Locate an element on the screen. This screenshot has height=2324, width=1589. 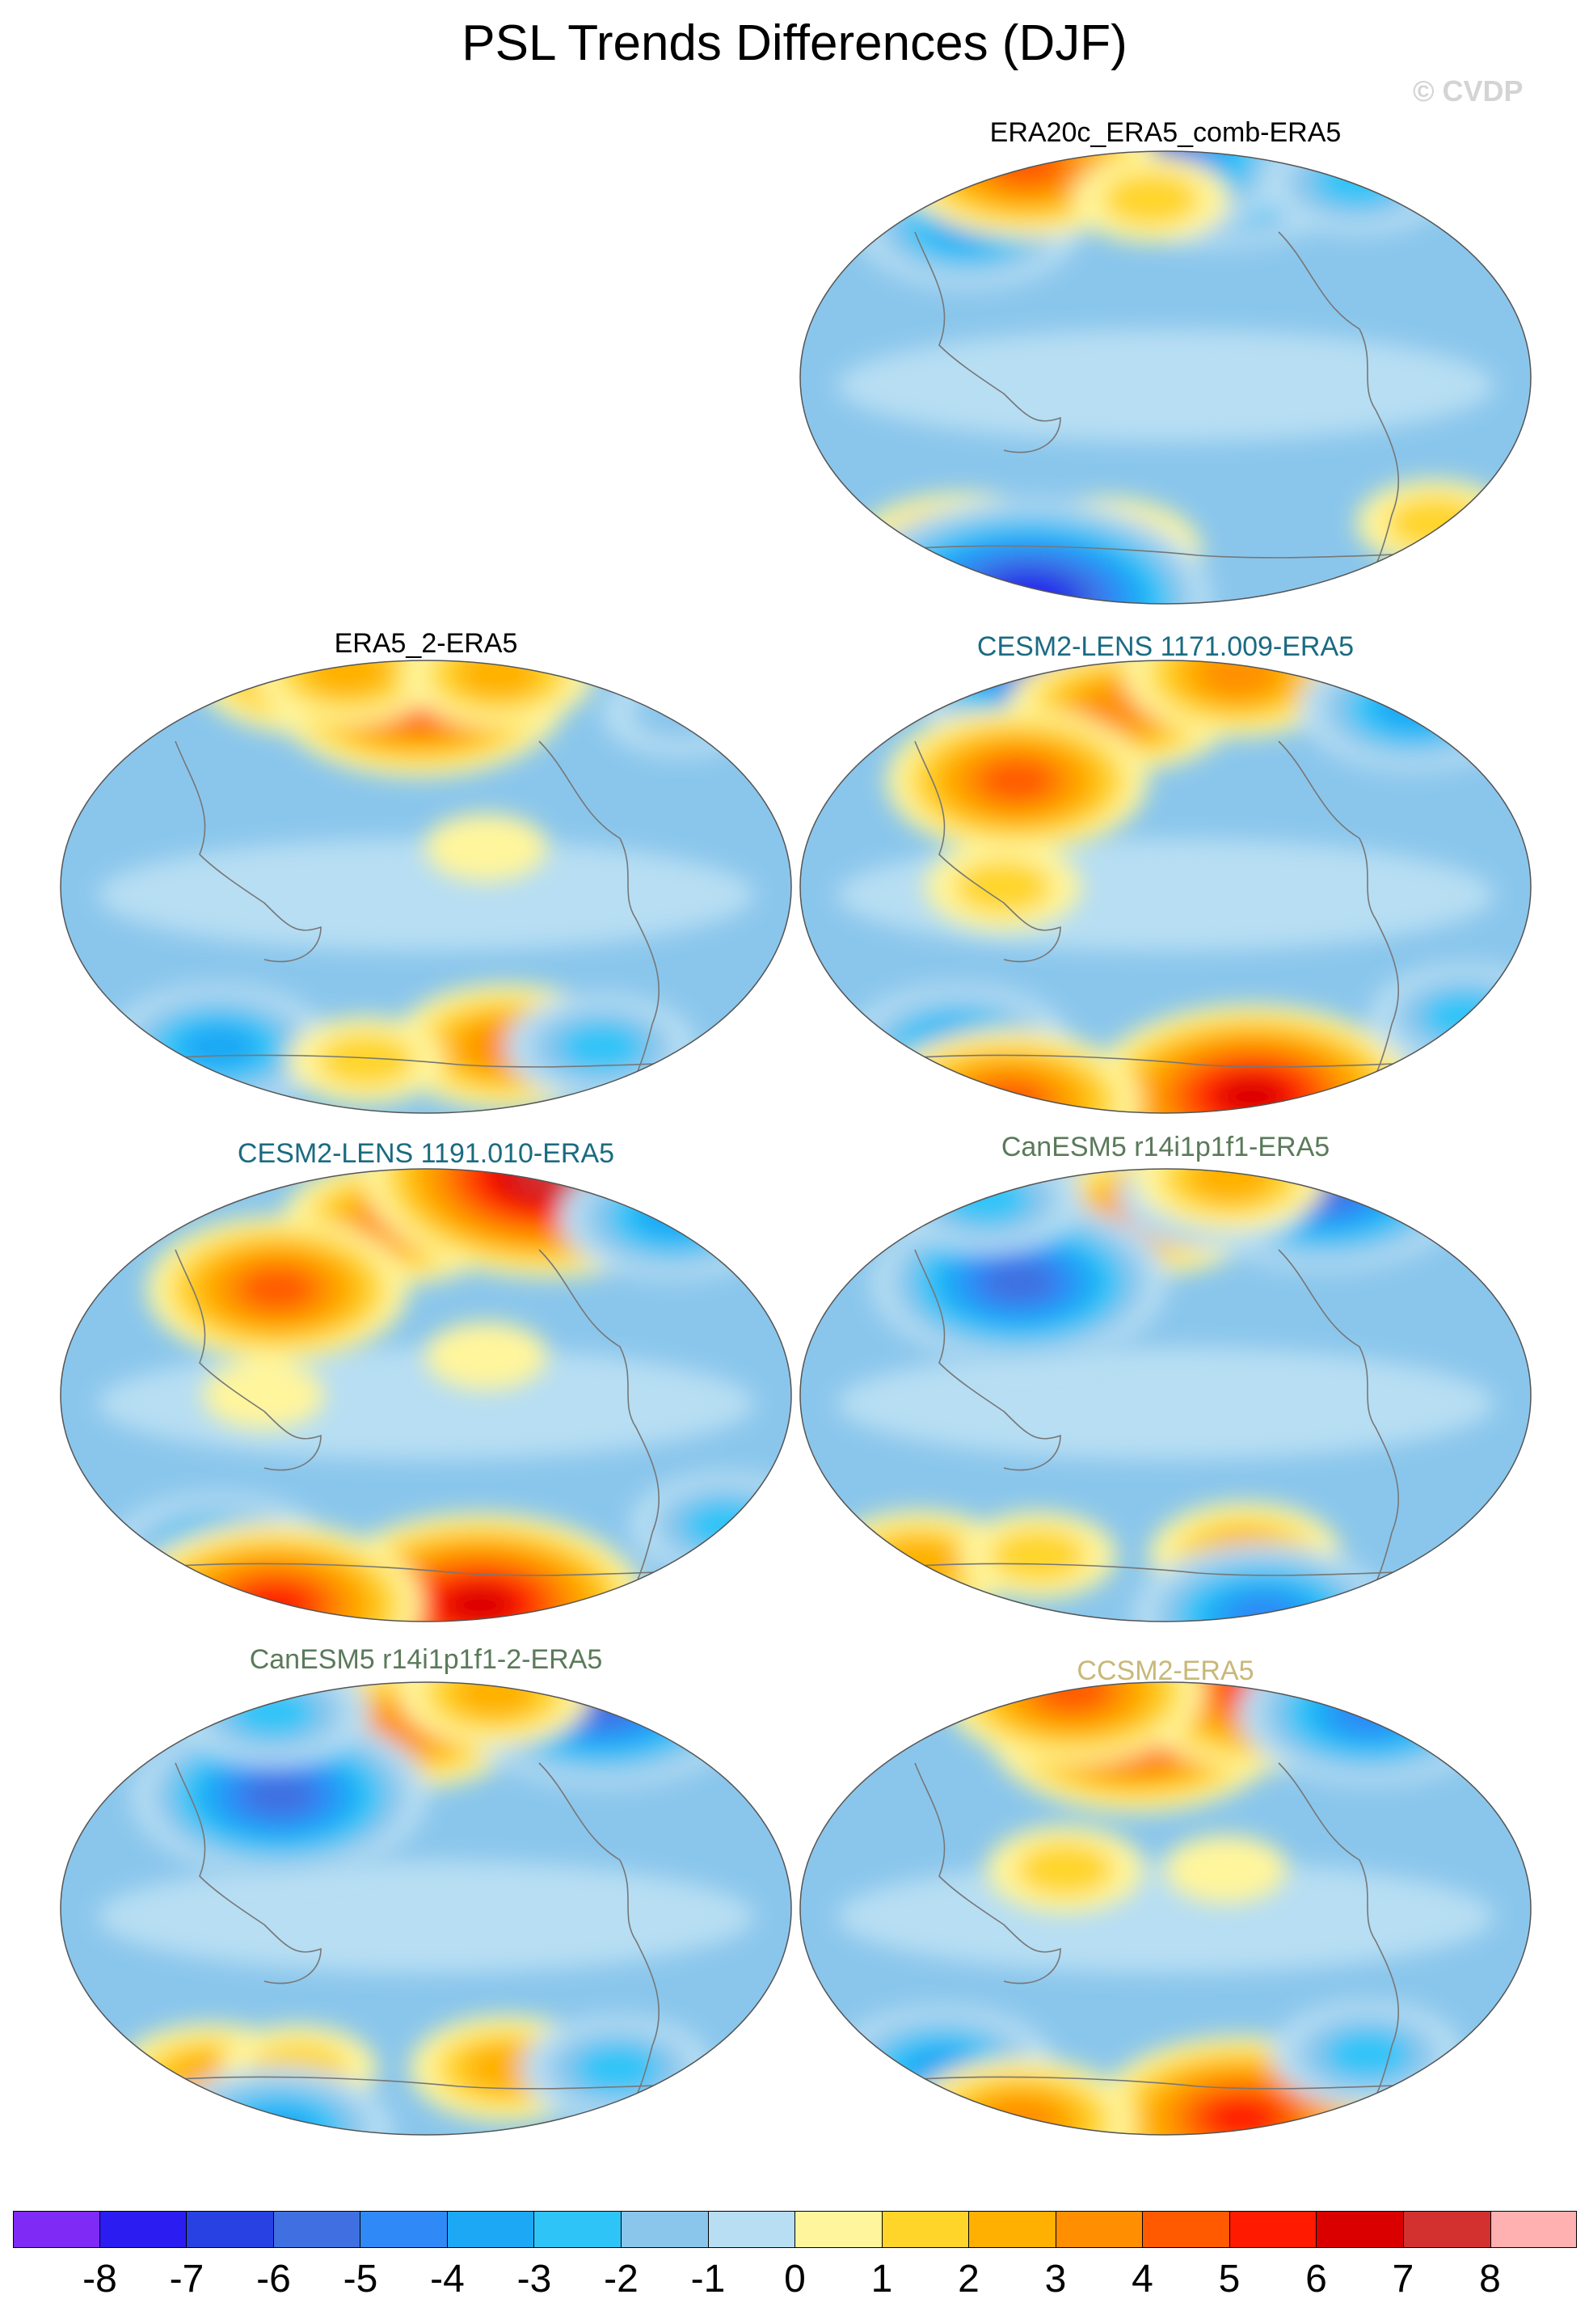
colorbar-tick-label: -6 is located at coordinates (273, 2279).